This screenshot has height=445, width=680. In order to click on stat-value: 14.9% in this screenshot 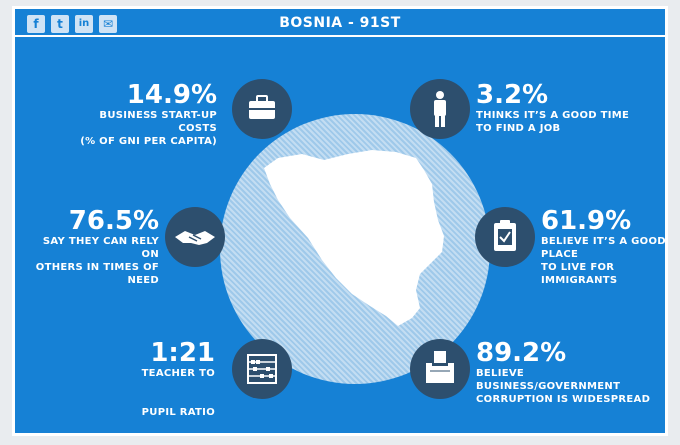, I will do `click(171, 95)`.